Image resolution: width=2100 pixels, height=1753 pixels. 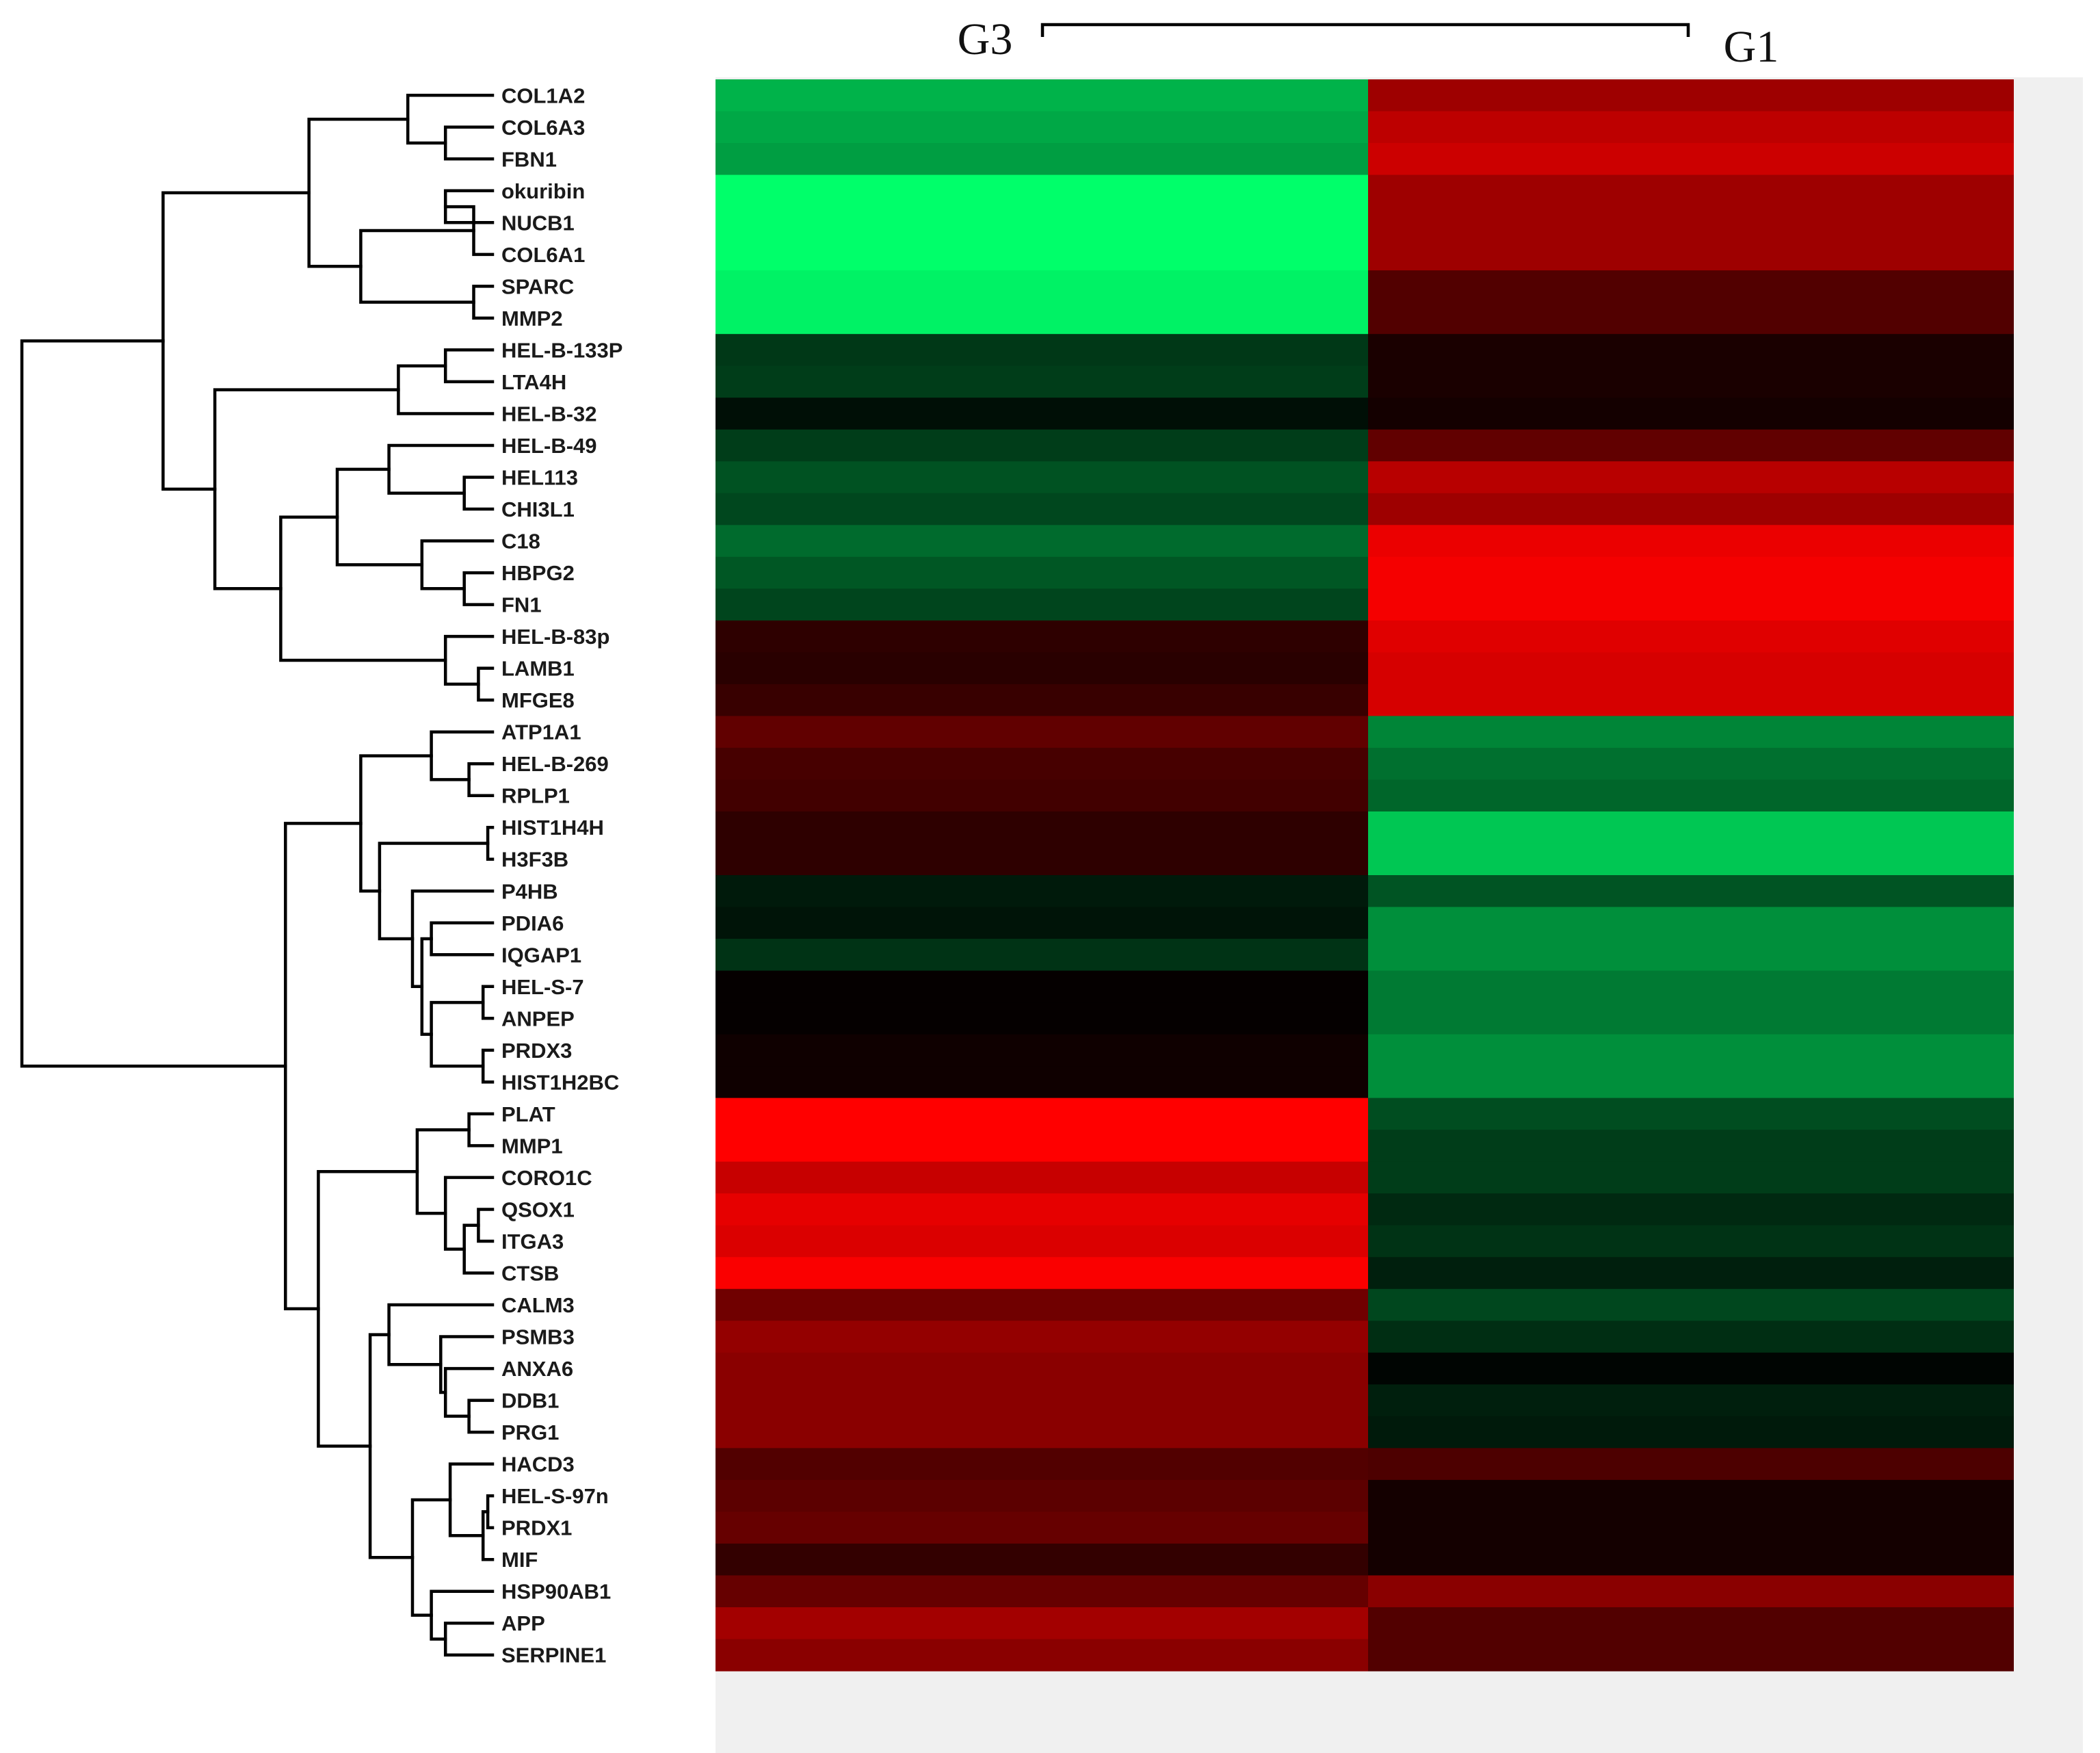 What do you see at coordinates (1042, 668) in the screenshot?
I see `heatmap-cell-LAMB1-G3` at bounding box center [1042, 668].